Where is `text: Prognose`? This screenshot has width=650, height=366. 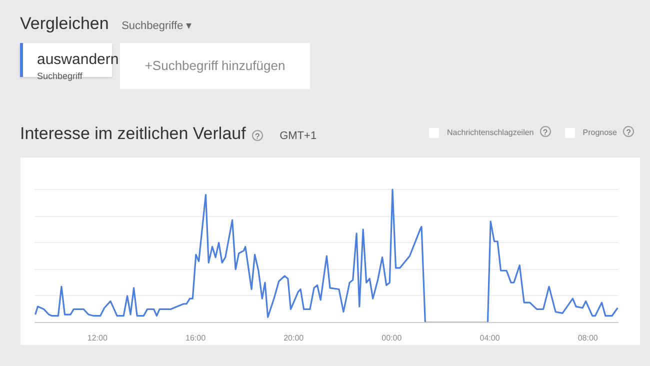
text: Prognose is located at coordinates (599, 132).